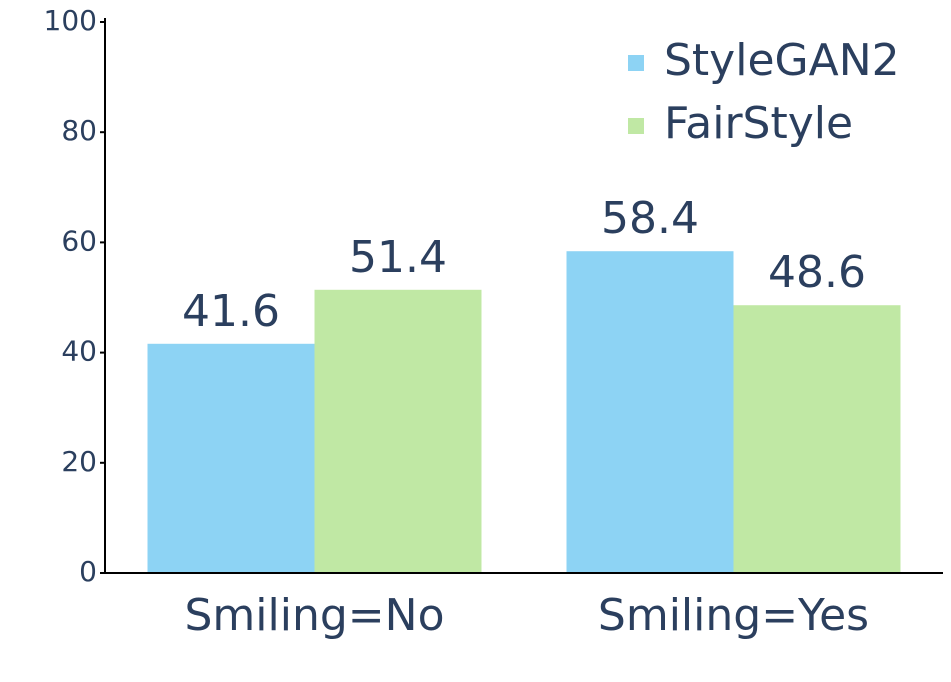  What do you see at coordinates (782, 60) in the screenshot?
I see `legend-label: StyleGAN2` at bounding box center [782, 60].